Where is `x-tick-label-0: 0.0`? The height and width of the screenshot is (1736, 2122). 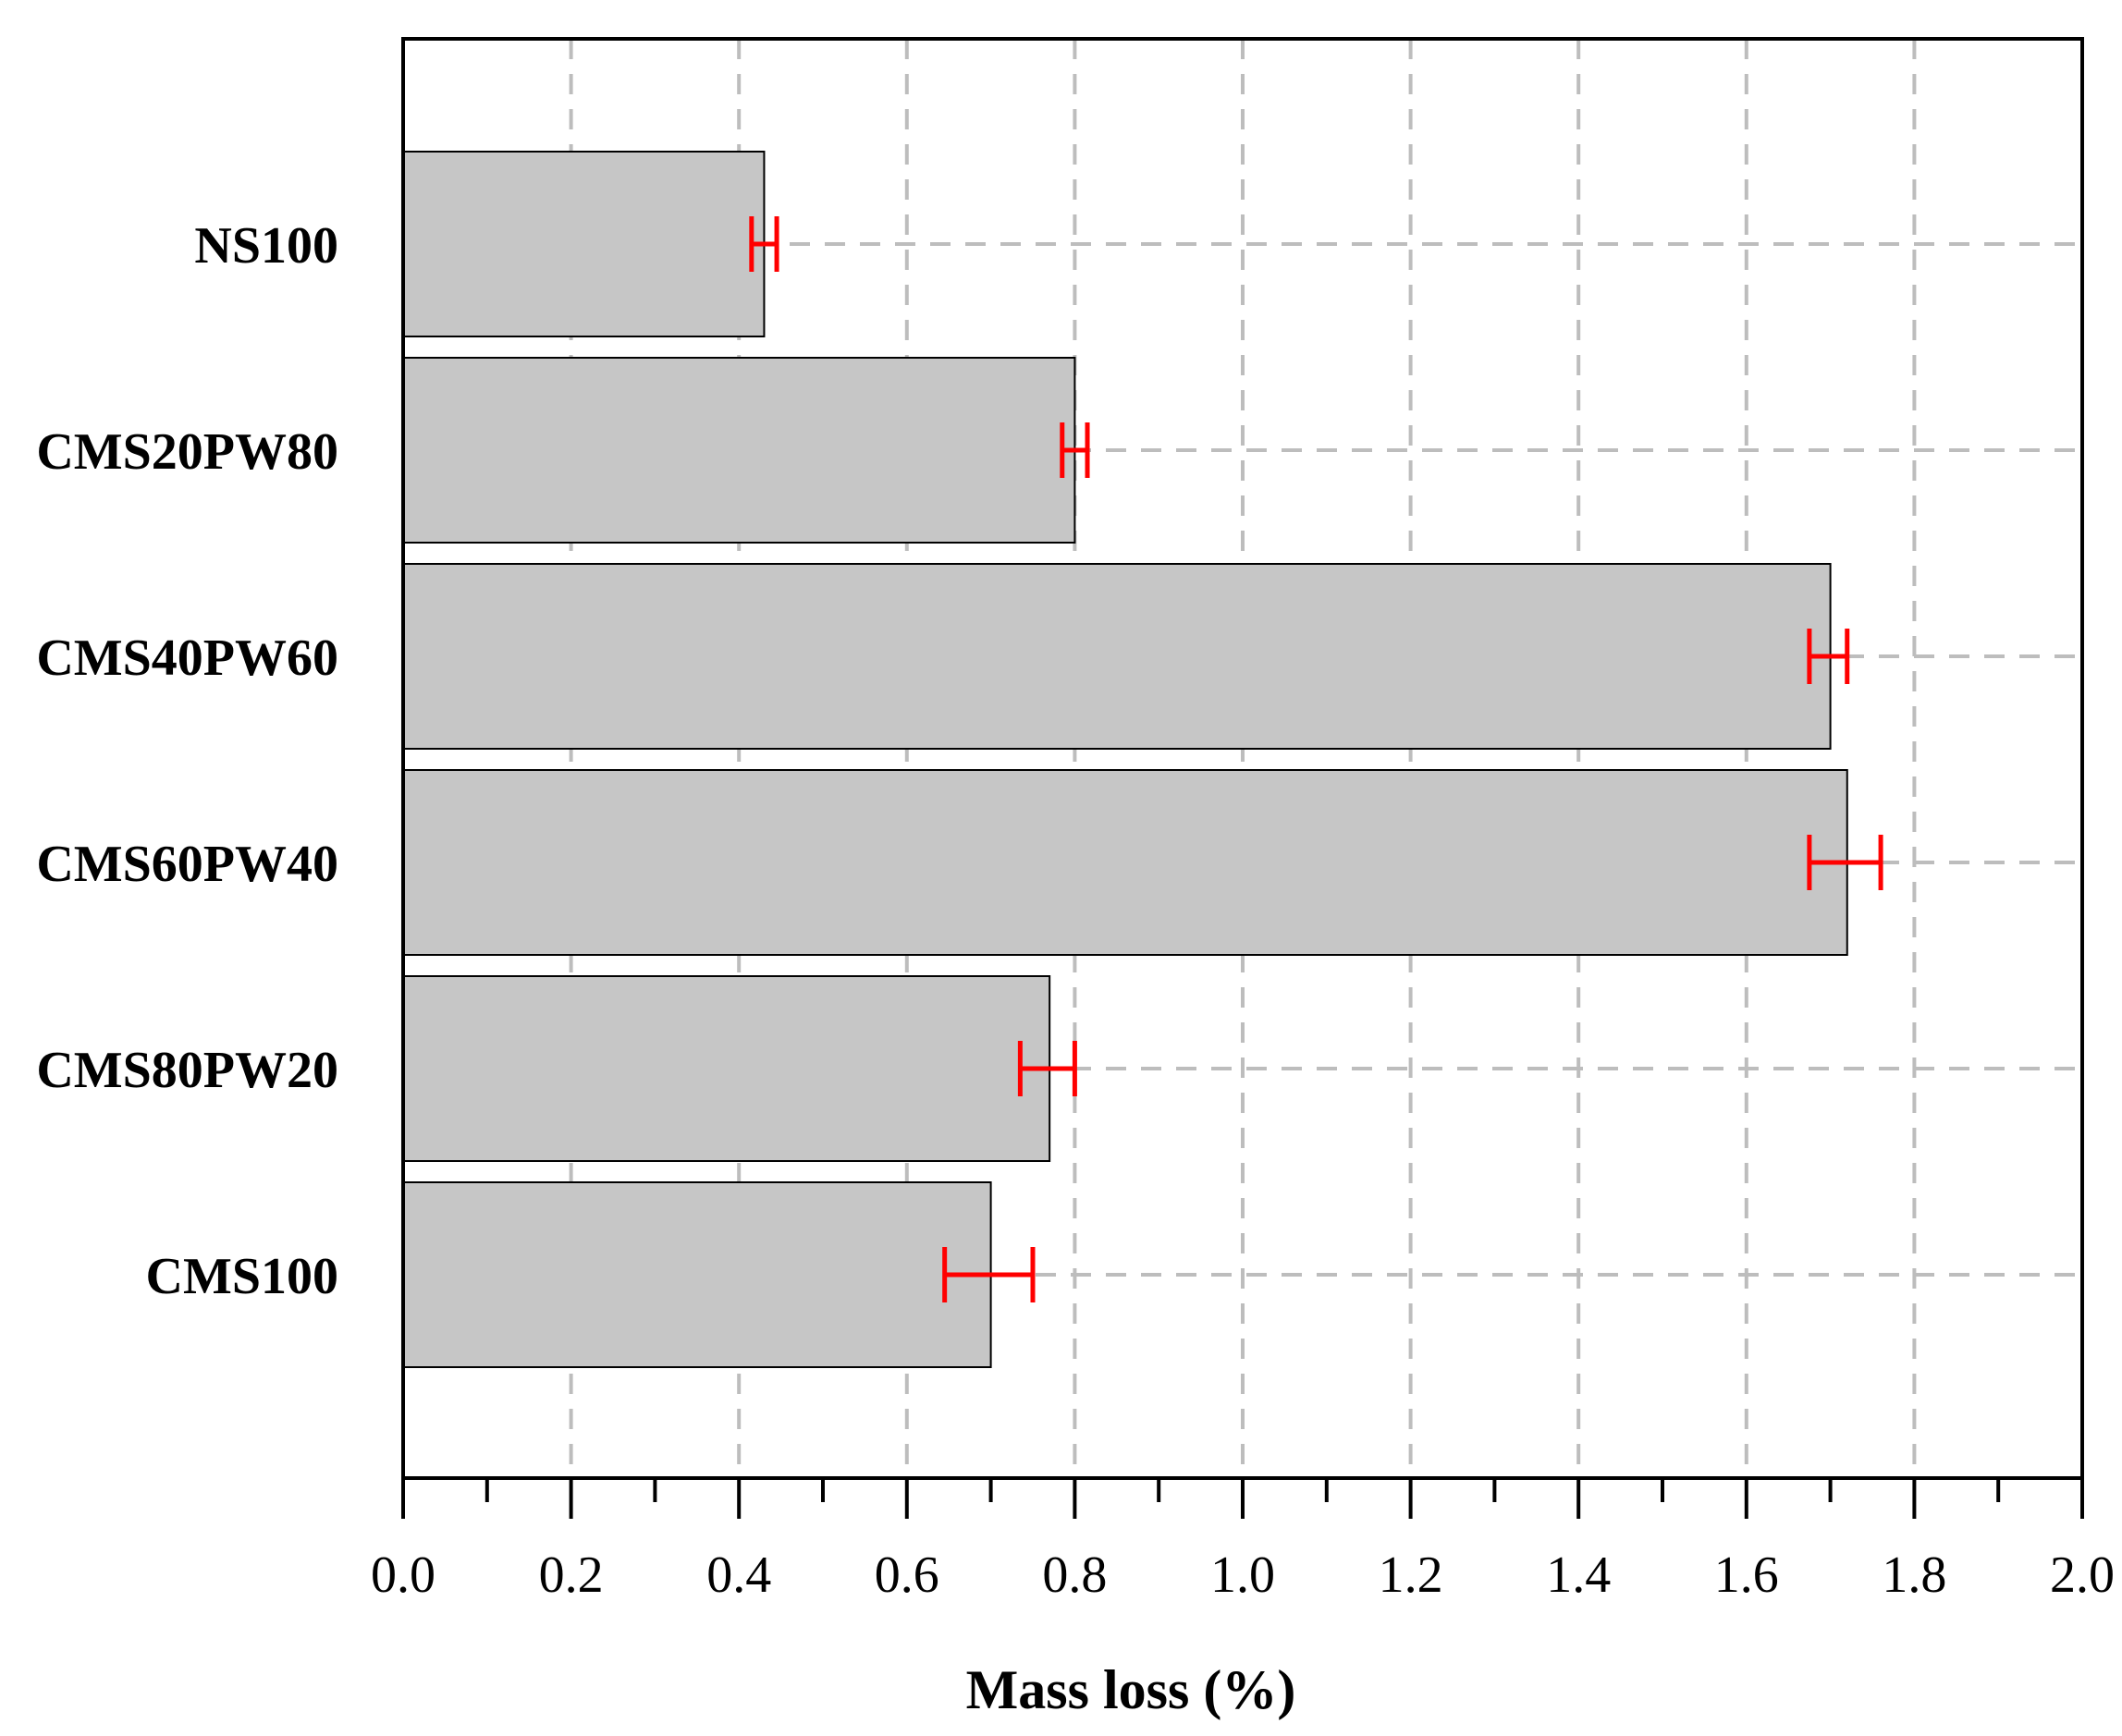 x-tick-label-0: 0.0 is located at coordinates (403, 1575).